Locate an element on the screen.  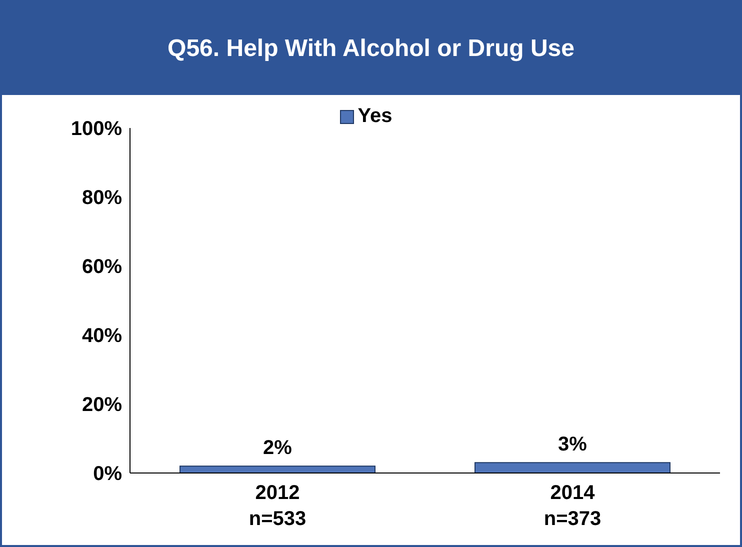
y-tick-label: 100% is located at coordinates (96, 129).